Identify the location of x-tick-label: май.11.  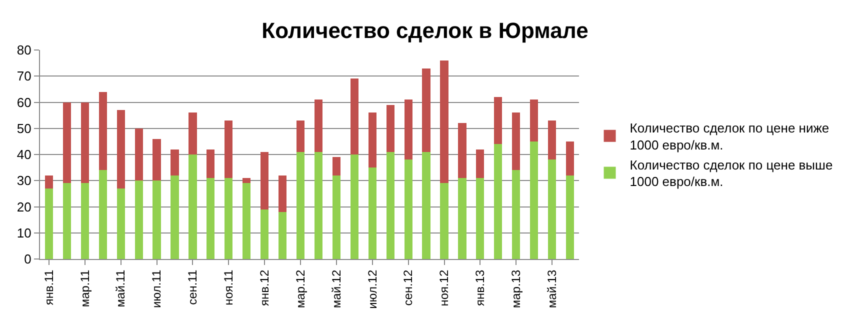
(121, 288).